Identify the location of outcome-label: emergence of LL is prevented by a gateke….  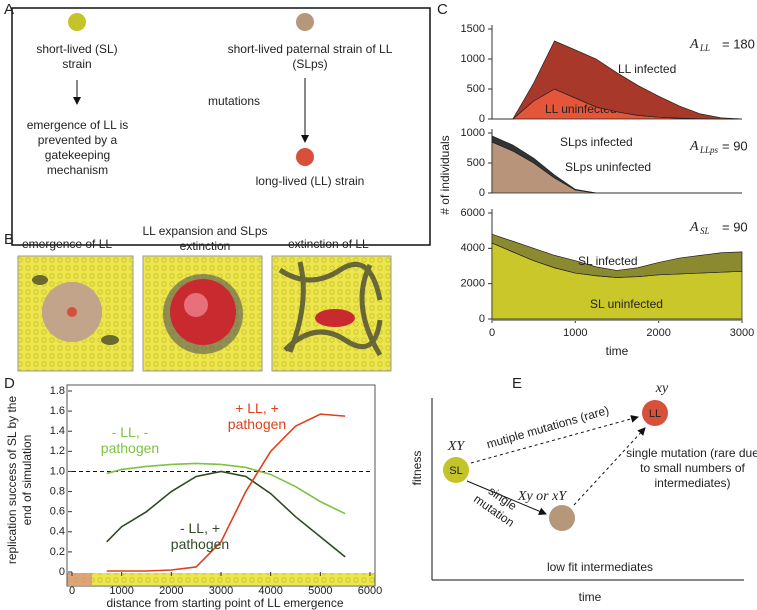
(77, 147).